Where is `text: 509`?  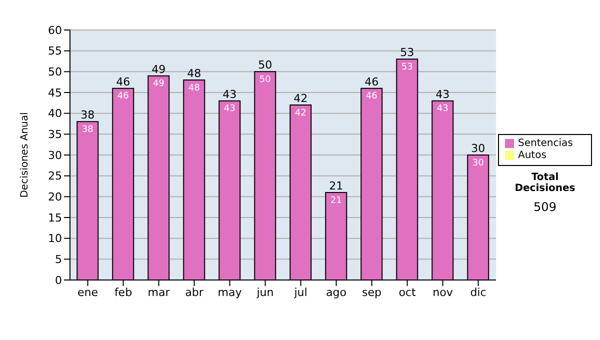
text: 509 is located at coordinates (545, 207).